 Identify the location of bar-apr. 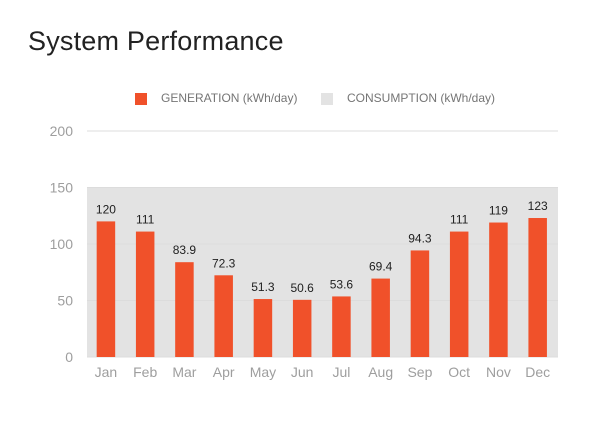
(223, 316).